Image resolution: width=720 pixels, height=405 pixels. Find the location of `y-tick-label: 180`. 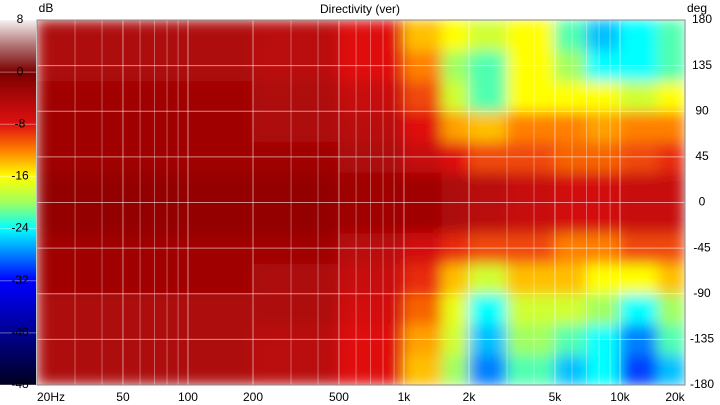

y-tick-label: 180 is located at coordinates (702, 19).